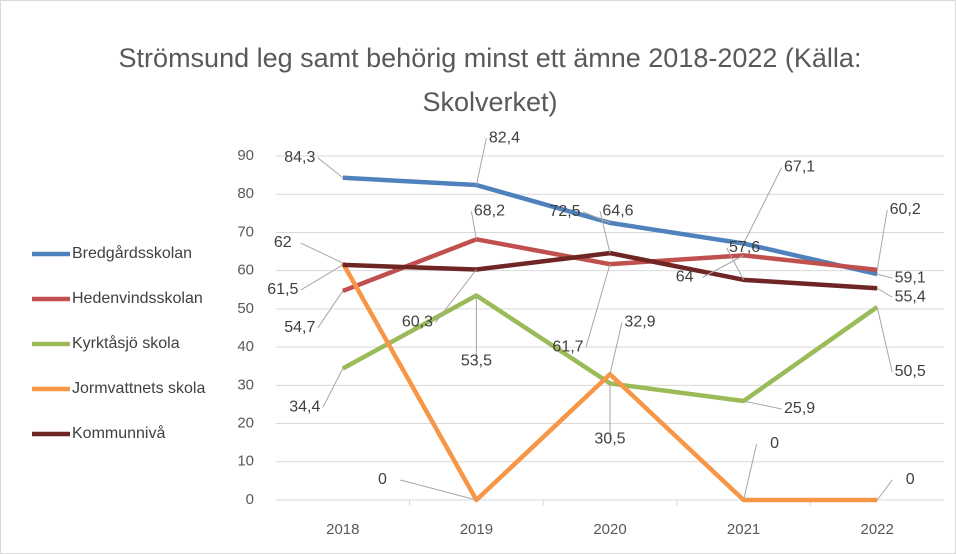 The width and height of the screenshot is (956, 554). Describe the element at coordinates (132, 253) in the screenshot. I see `legend-label: Bredgårdsskolan` at that location.